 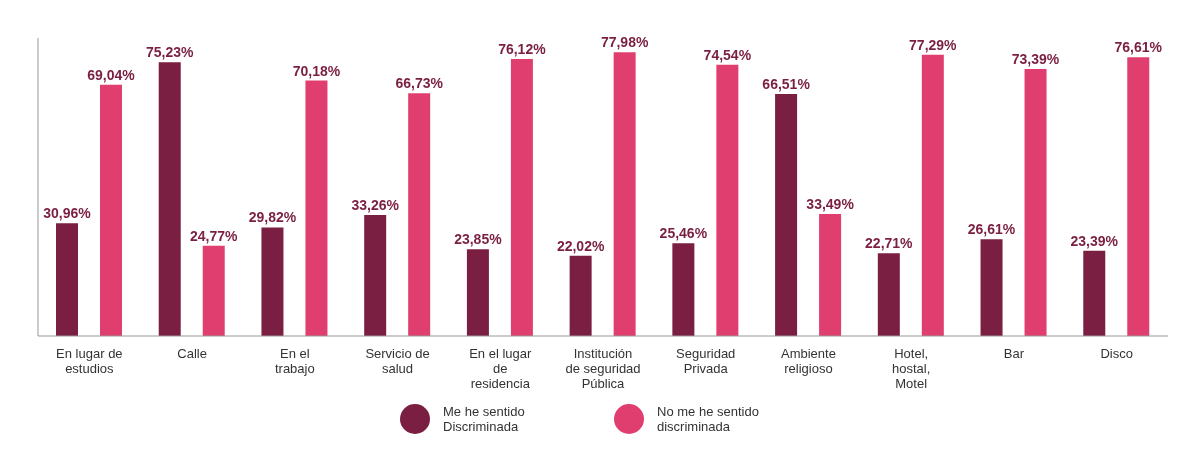 I want to click on data-label: 69,04%, so click(x=111, y=74).